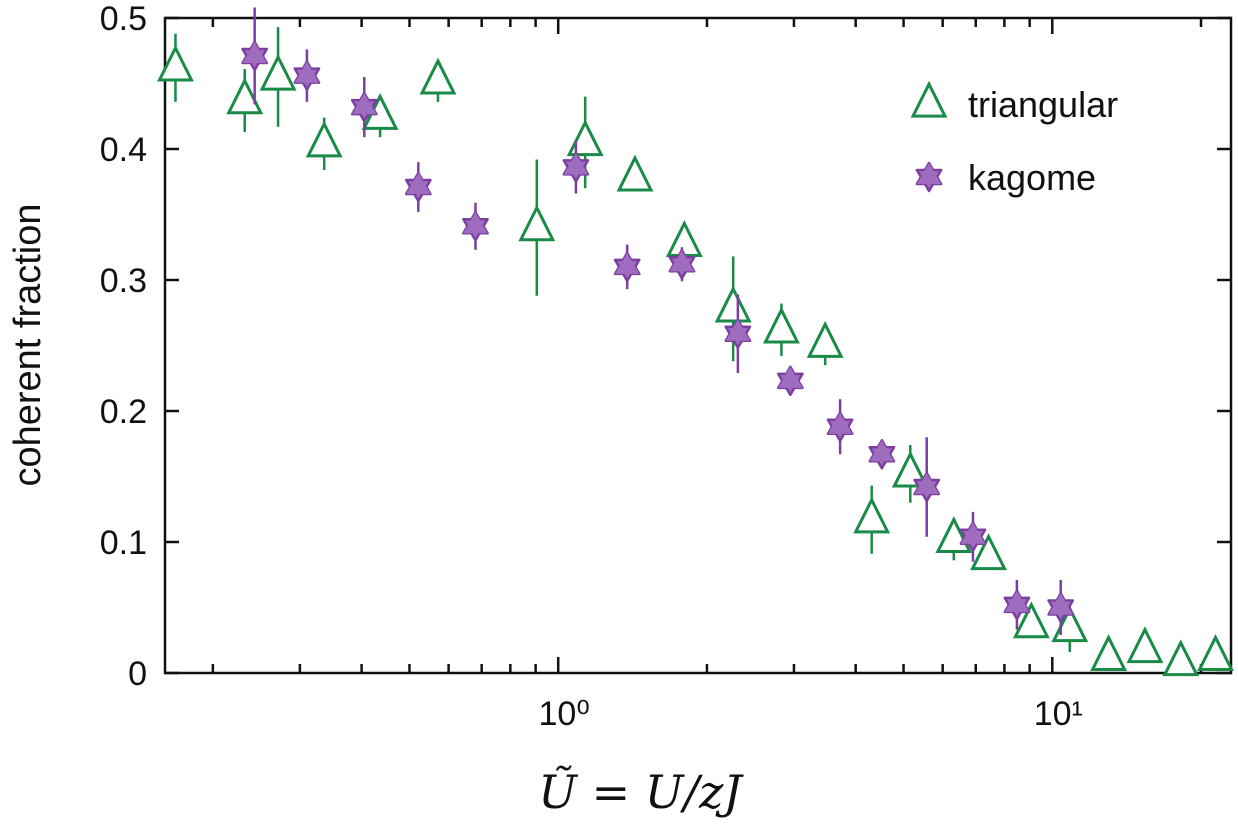  What do you see at coordinates (1014, 139) in the screenshot?
I see `legend: triangular kagome` at bounding box center [1014, 139].